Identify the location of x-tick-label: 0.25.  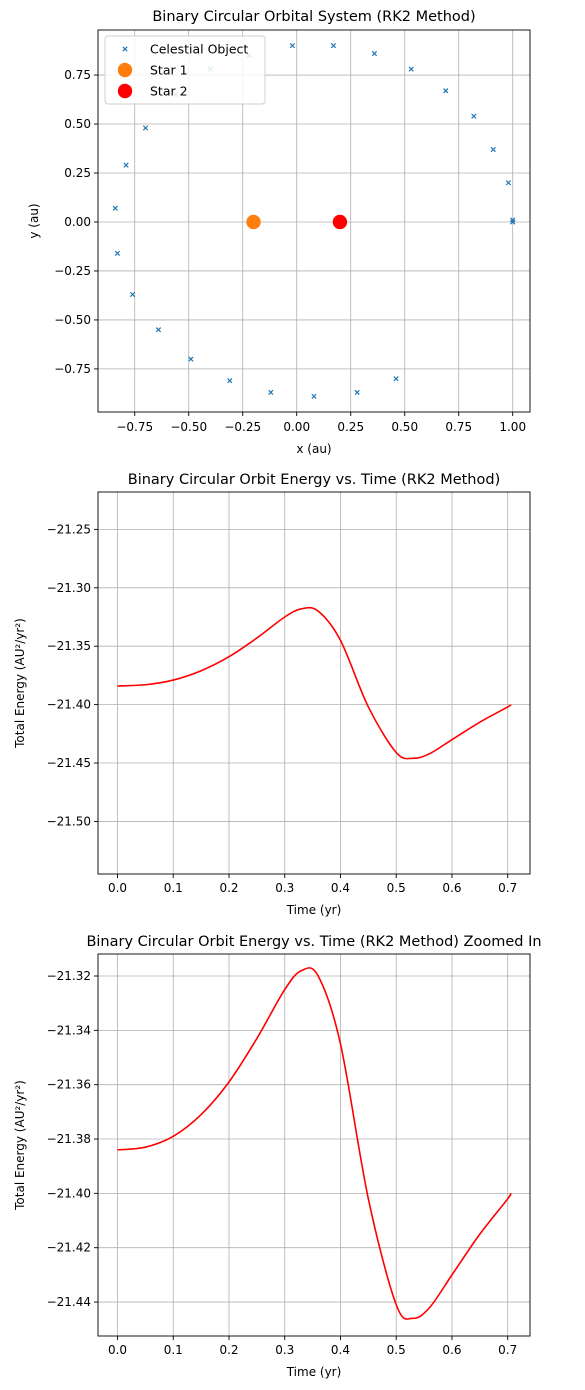
(350, 427).